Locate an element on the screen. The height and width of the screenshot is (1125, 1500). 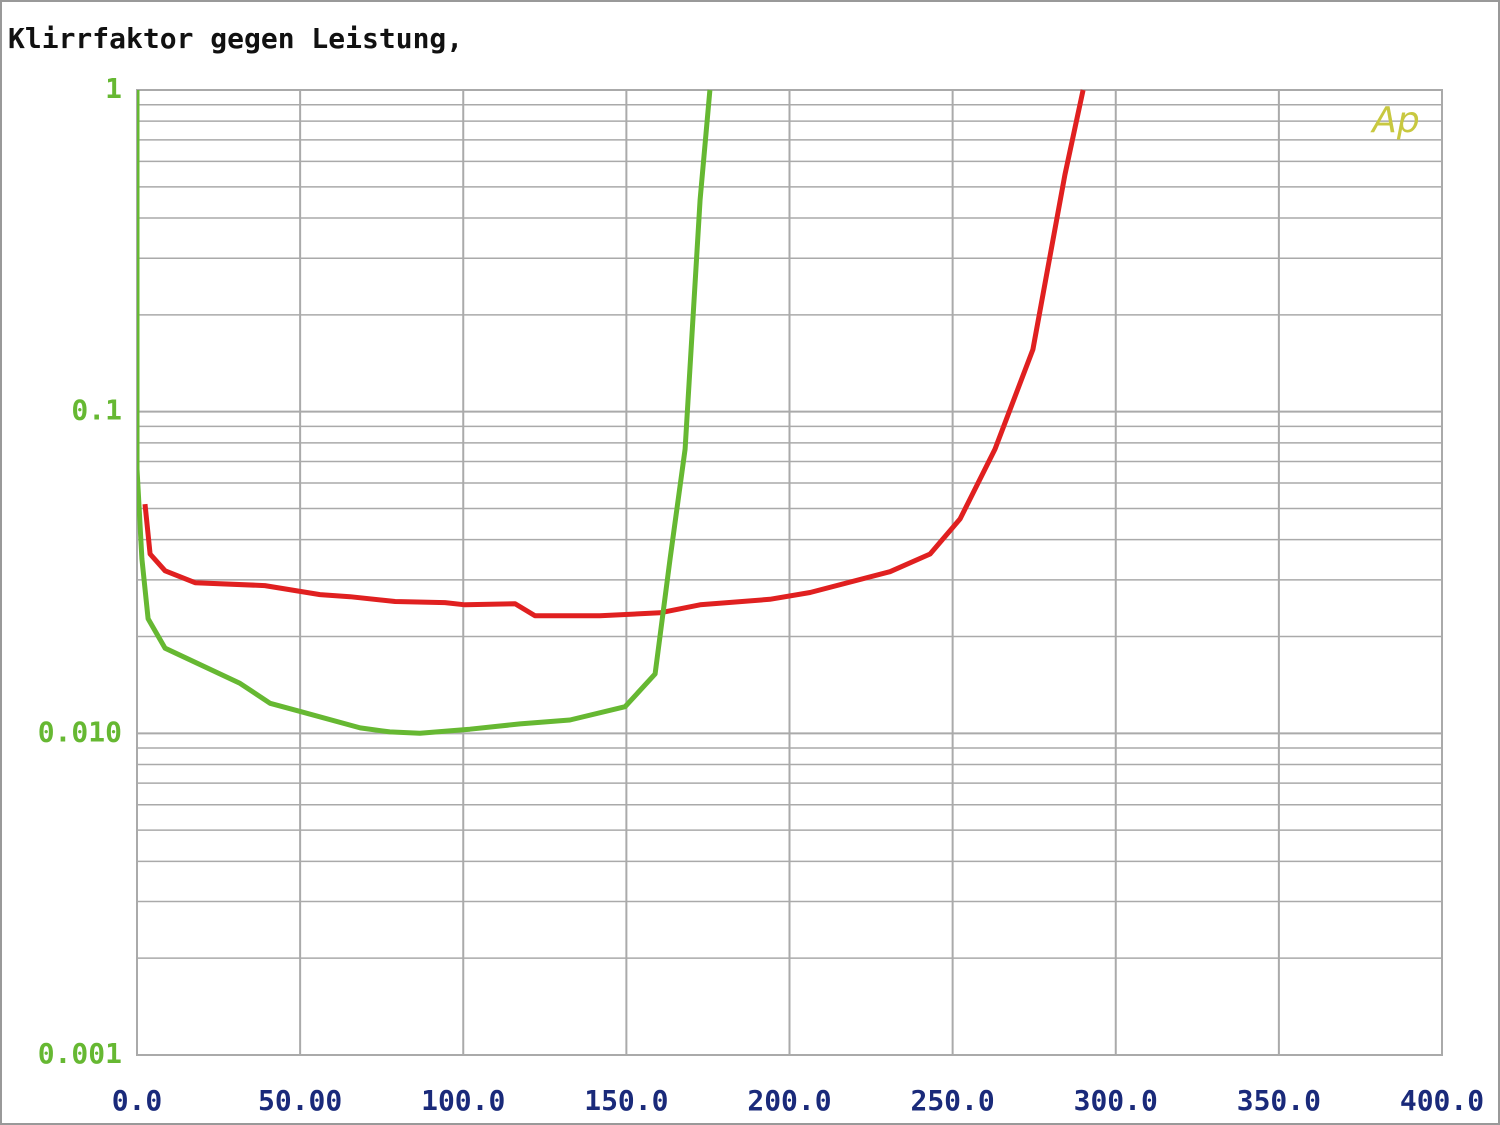
y-tick-label: 0.010 is located at coordinates (80, 731).